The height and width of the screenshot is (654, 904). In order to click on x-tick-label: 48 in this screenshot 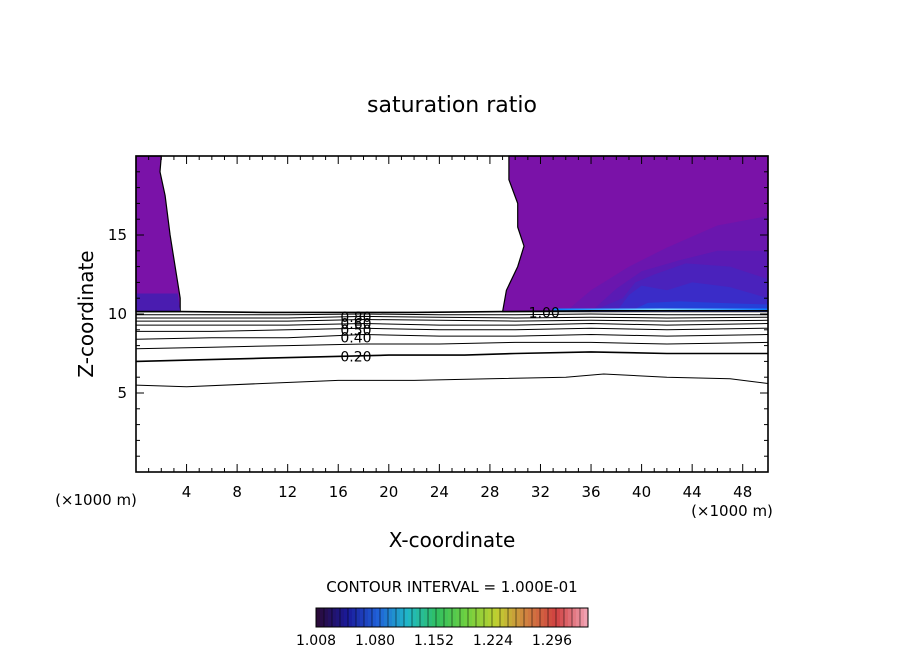, I will do `click(742, 492)`.